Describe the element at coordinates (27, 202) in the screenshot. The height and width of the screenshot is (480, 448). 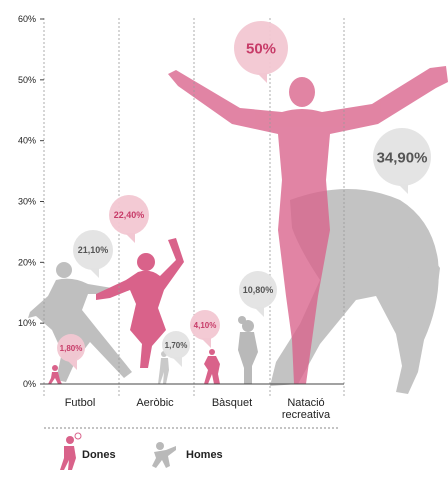
I see `y-tick-label: 30%` at that location.